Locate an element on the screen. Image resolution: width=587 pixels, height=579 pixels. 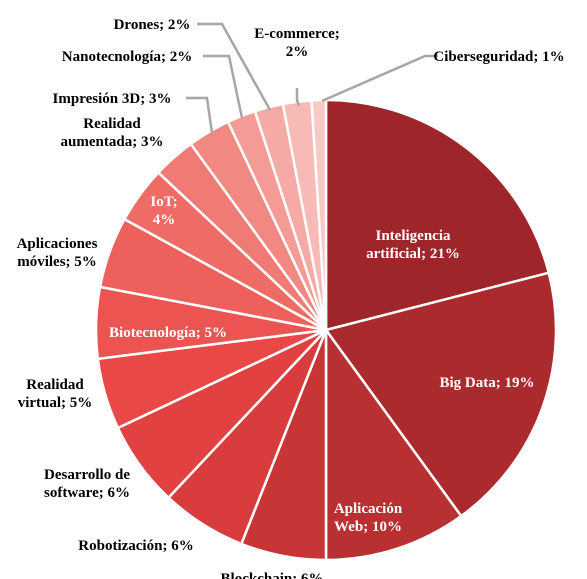
data-label: Blockchain; 6% is located at coordinates (272, 575).